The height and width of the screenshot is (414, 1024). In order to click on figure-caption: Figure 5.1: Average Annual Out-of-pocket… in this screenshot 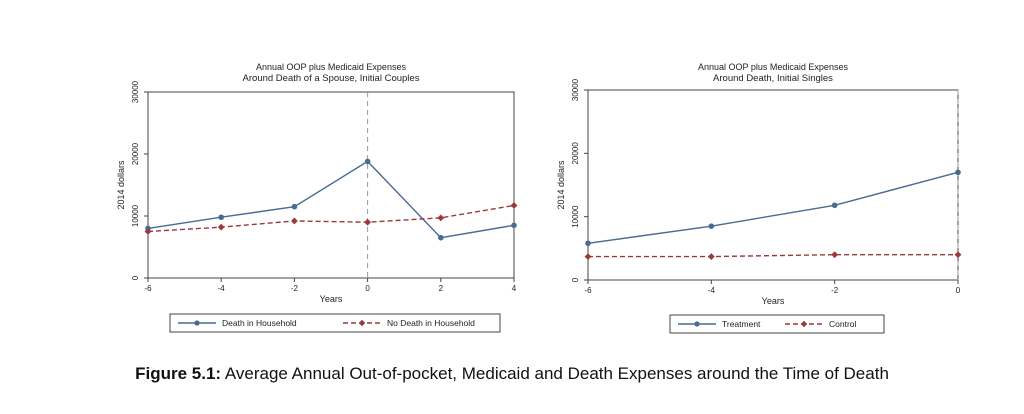, I will do `click(512, 374)`.